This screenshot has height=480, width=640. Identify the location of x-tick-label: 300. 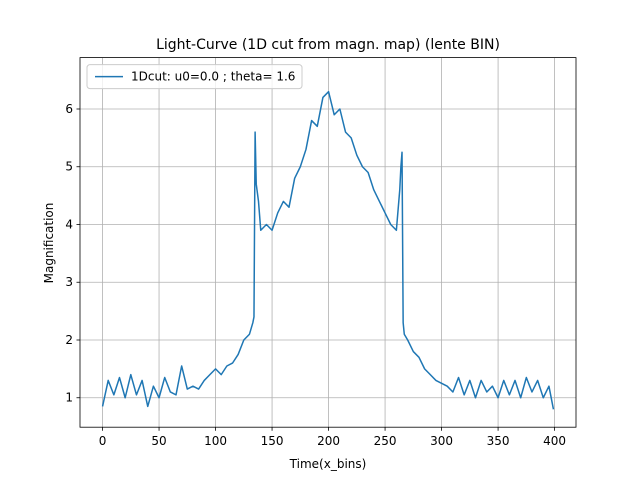
(441, 441).